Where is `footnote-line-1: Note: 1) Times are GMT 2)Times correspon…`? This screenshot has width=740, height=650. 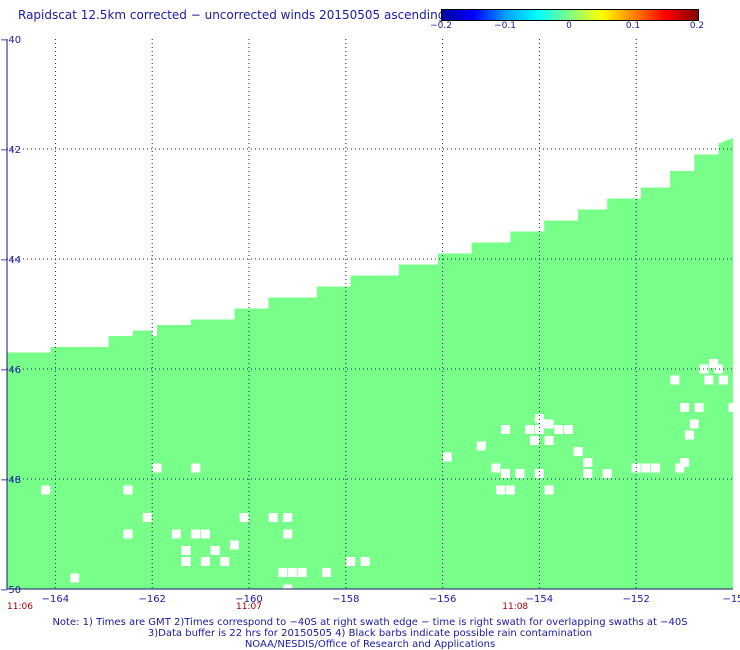 footnote-line-1: Note: 1) Times are GMT 2)Times correspon… is located at coordinates (370, 622).